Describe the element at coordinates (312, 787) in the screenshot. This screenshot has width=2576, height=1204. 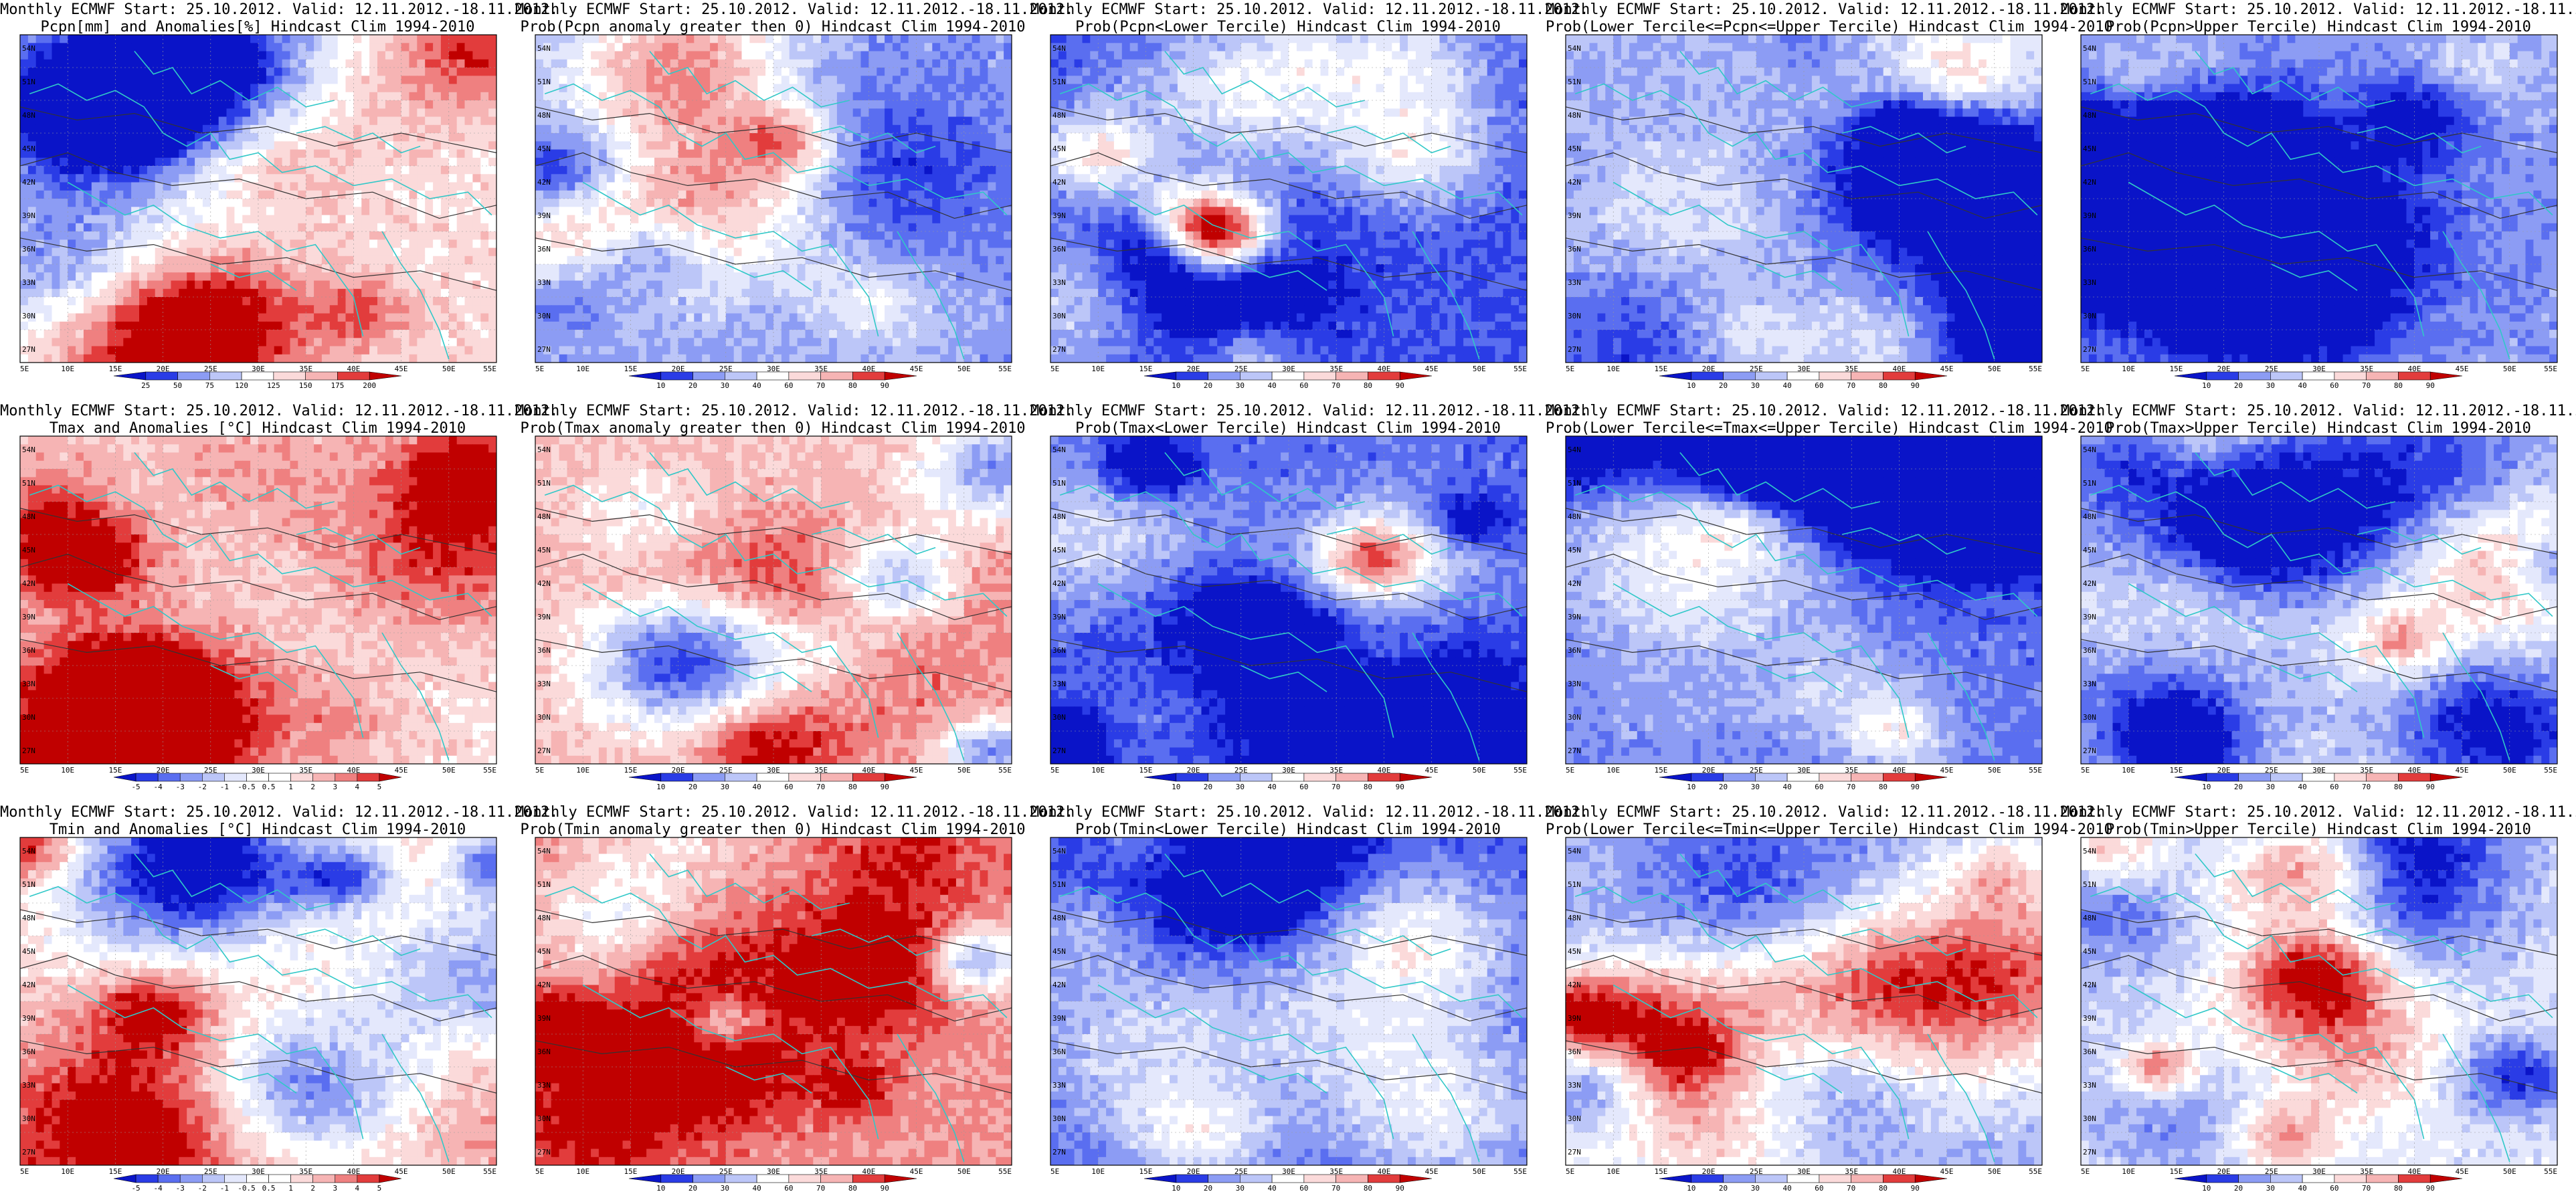
I see `colorbar-label: 2` at that location.